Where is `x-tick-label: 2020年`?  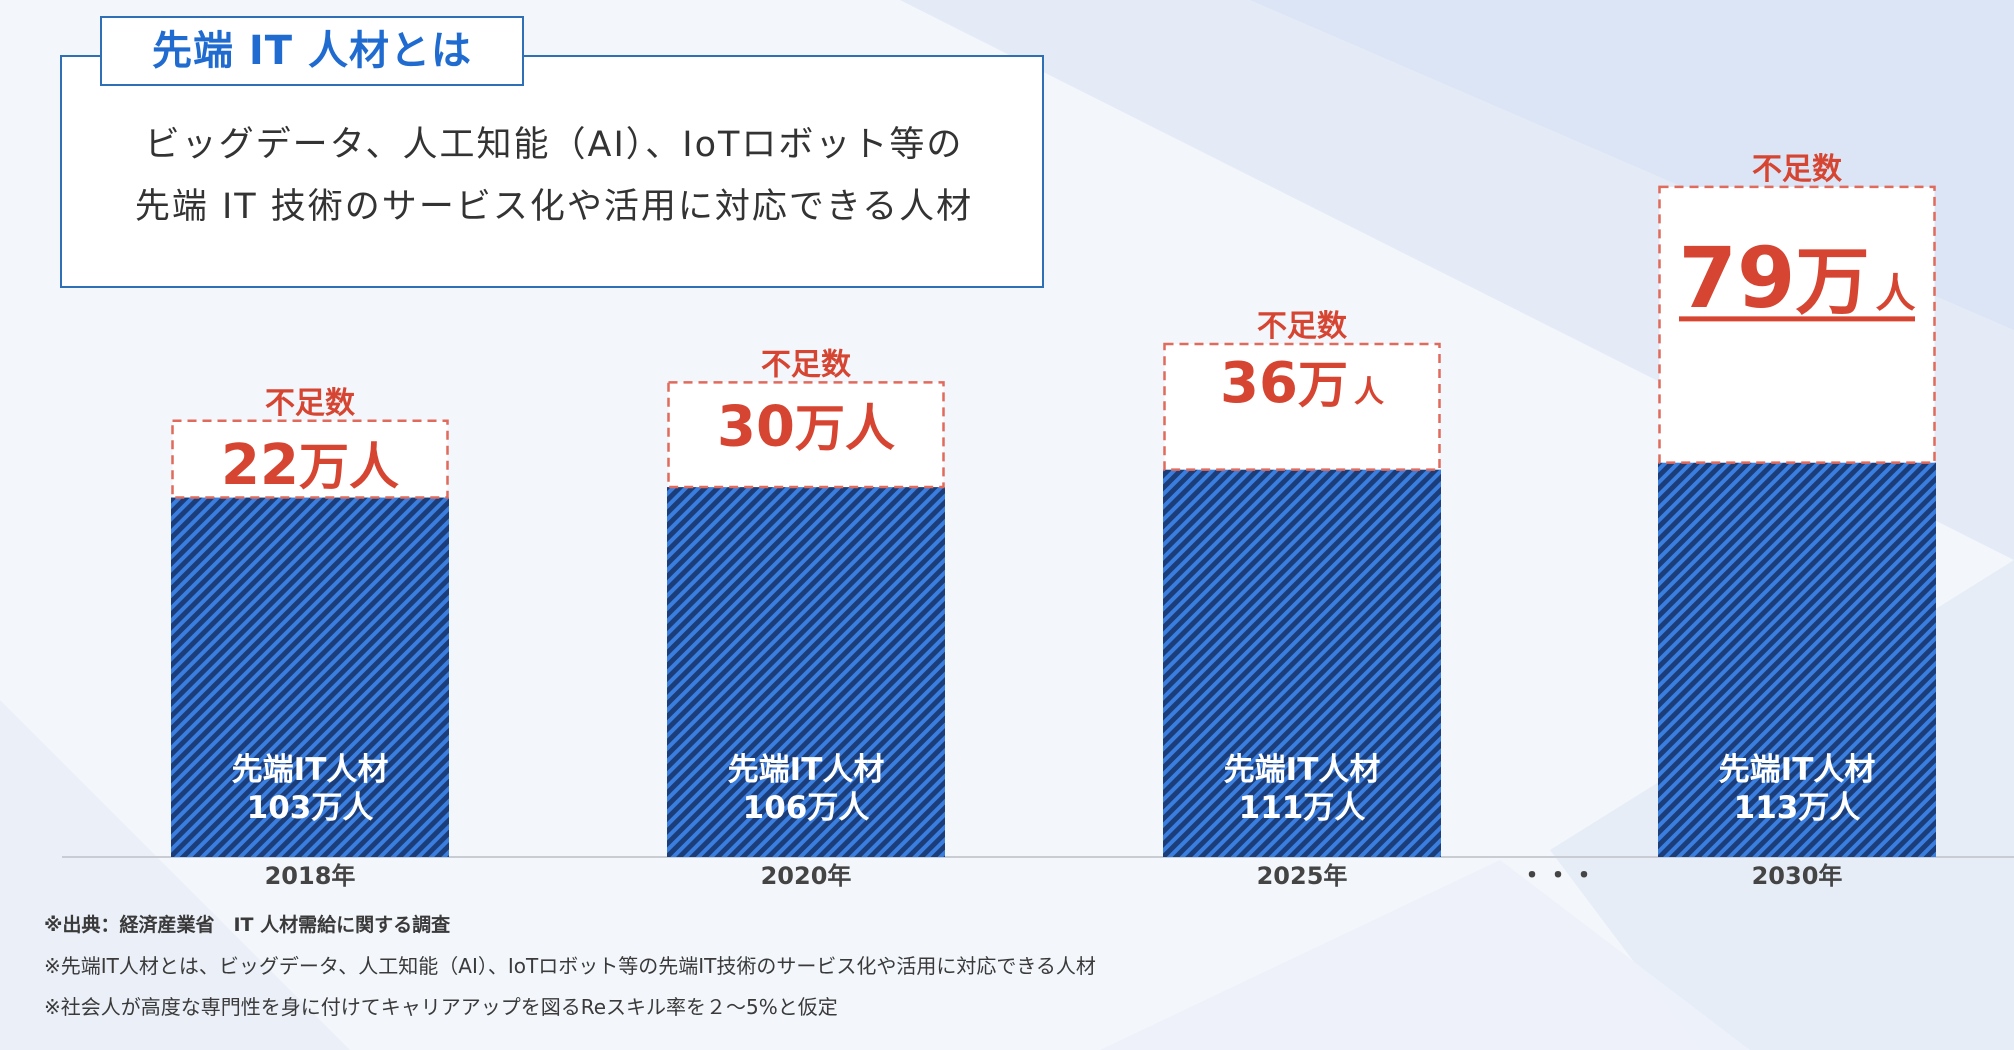 x-tick-label: 2020年 is located at coordinates (806, 876).